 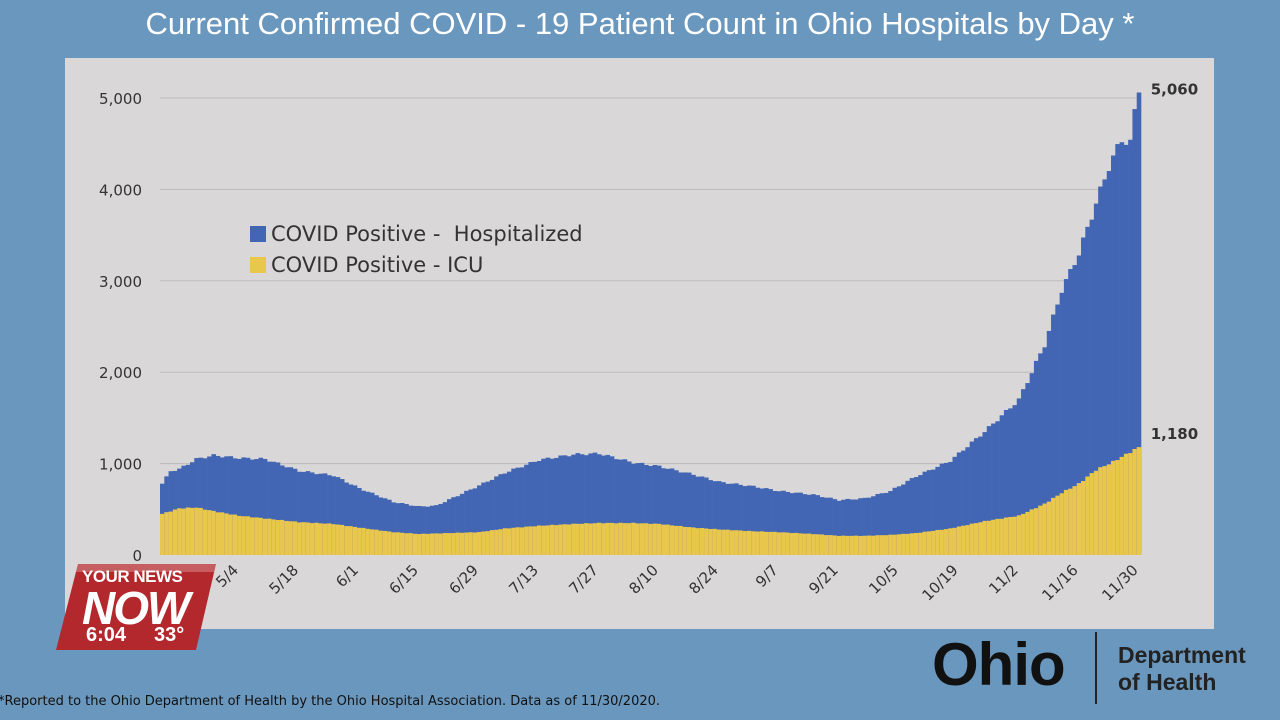 I want to click on badge-time: 6:04, so click(x=106, y=635).